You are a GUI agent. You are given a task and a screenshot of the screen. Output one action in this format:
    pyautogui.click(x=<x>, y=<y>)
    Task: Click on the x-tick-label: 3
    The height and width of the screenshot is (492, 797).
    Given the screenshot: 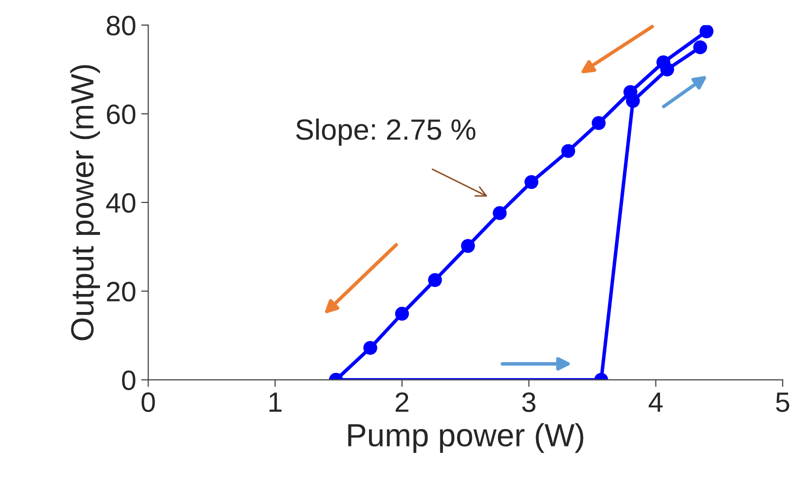 What is the action you would take?
    pyautogui.click(x=529, y=402)
    